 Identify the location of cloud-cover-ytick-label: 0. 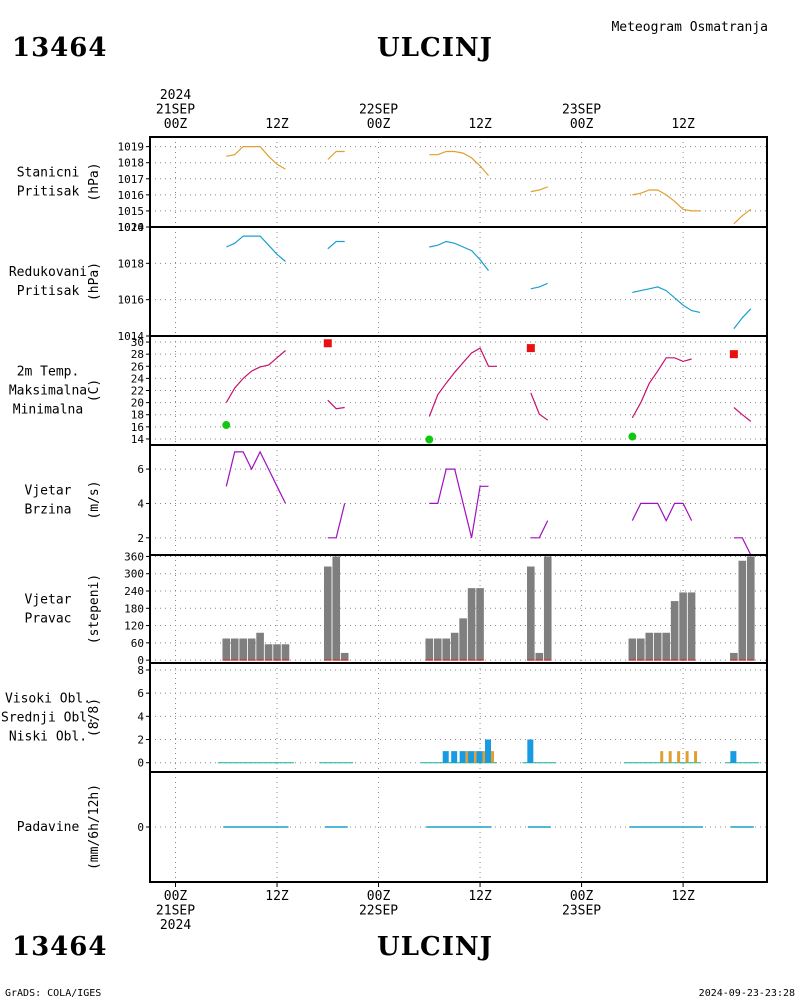
(140, 763).